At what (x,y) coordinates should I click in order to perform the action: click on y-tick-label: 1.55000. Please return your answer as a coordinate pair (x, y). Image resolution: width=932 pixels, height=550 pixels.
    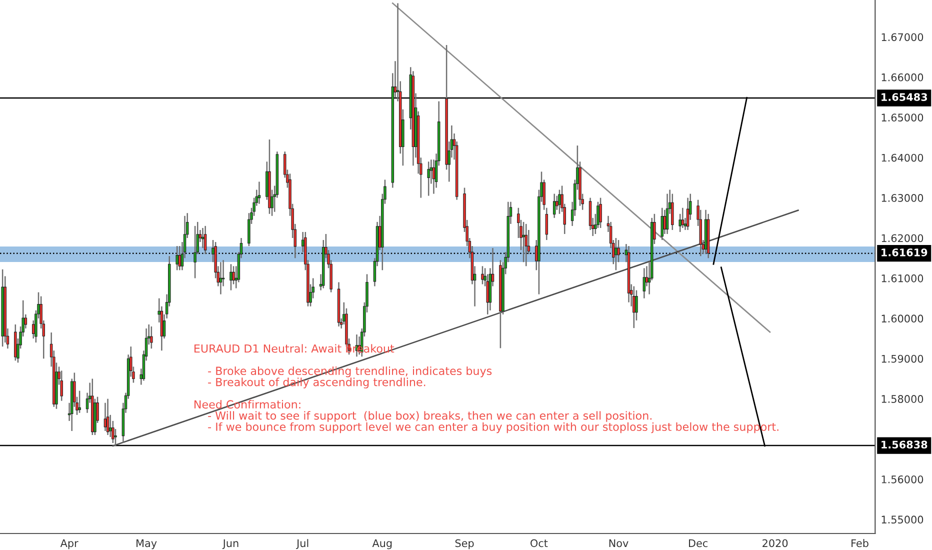
    Looking at the image, I should click on (903, 520).